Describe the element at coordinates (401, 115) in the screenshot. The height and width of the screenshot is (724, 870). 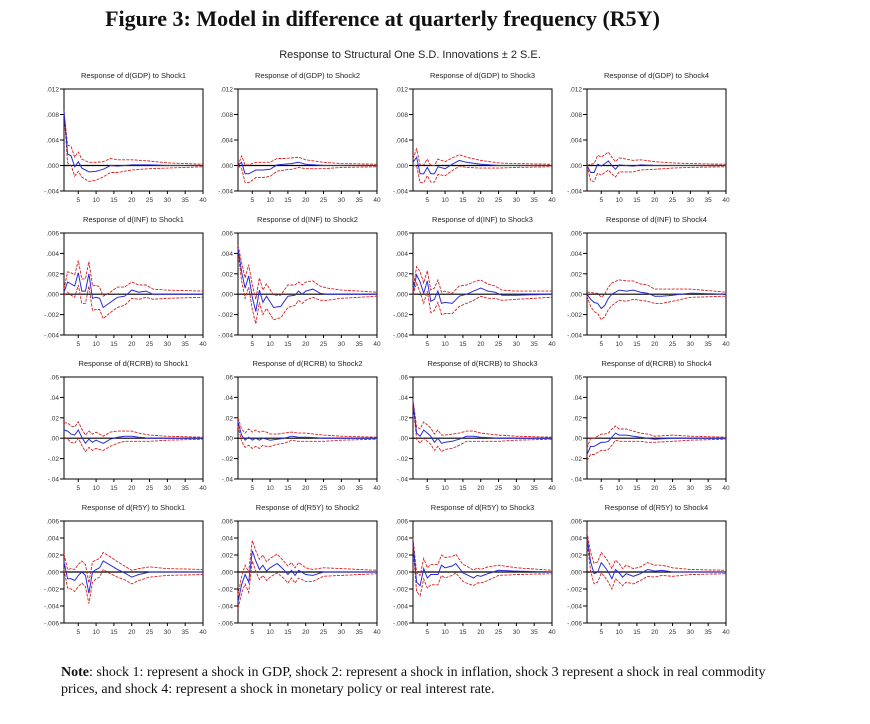
I see `y-tick-label: .008` at that location.